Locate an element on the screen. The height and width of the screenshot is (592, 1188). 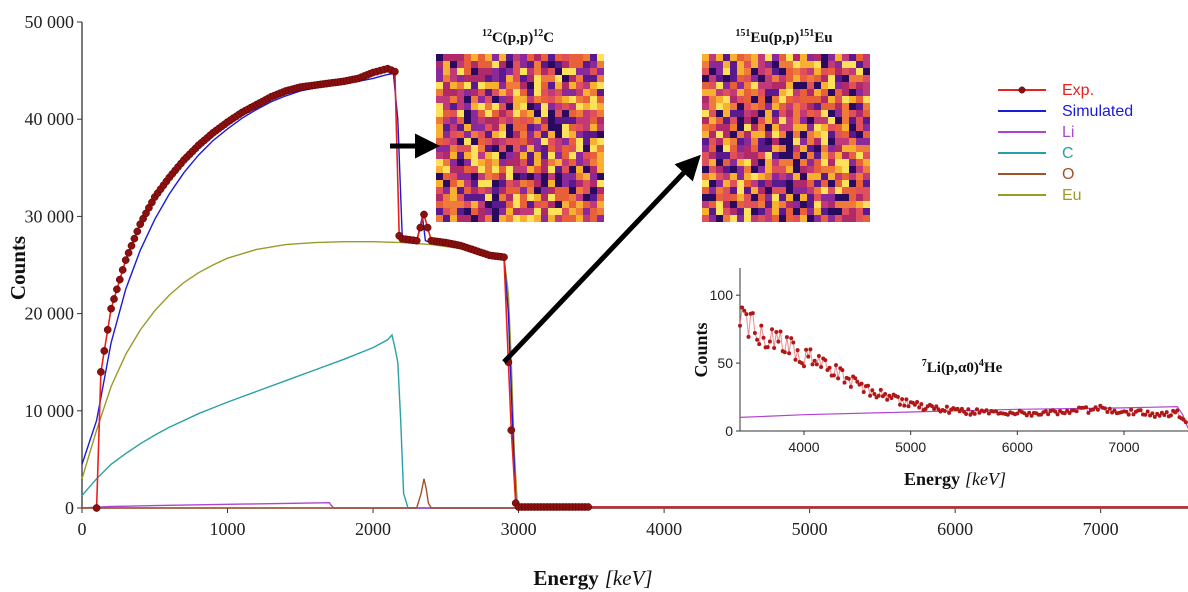
x-ticks: 0 1000 2000 3000 4000 5000 6000 7000 is located at coordinates (598, 523).